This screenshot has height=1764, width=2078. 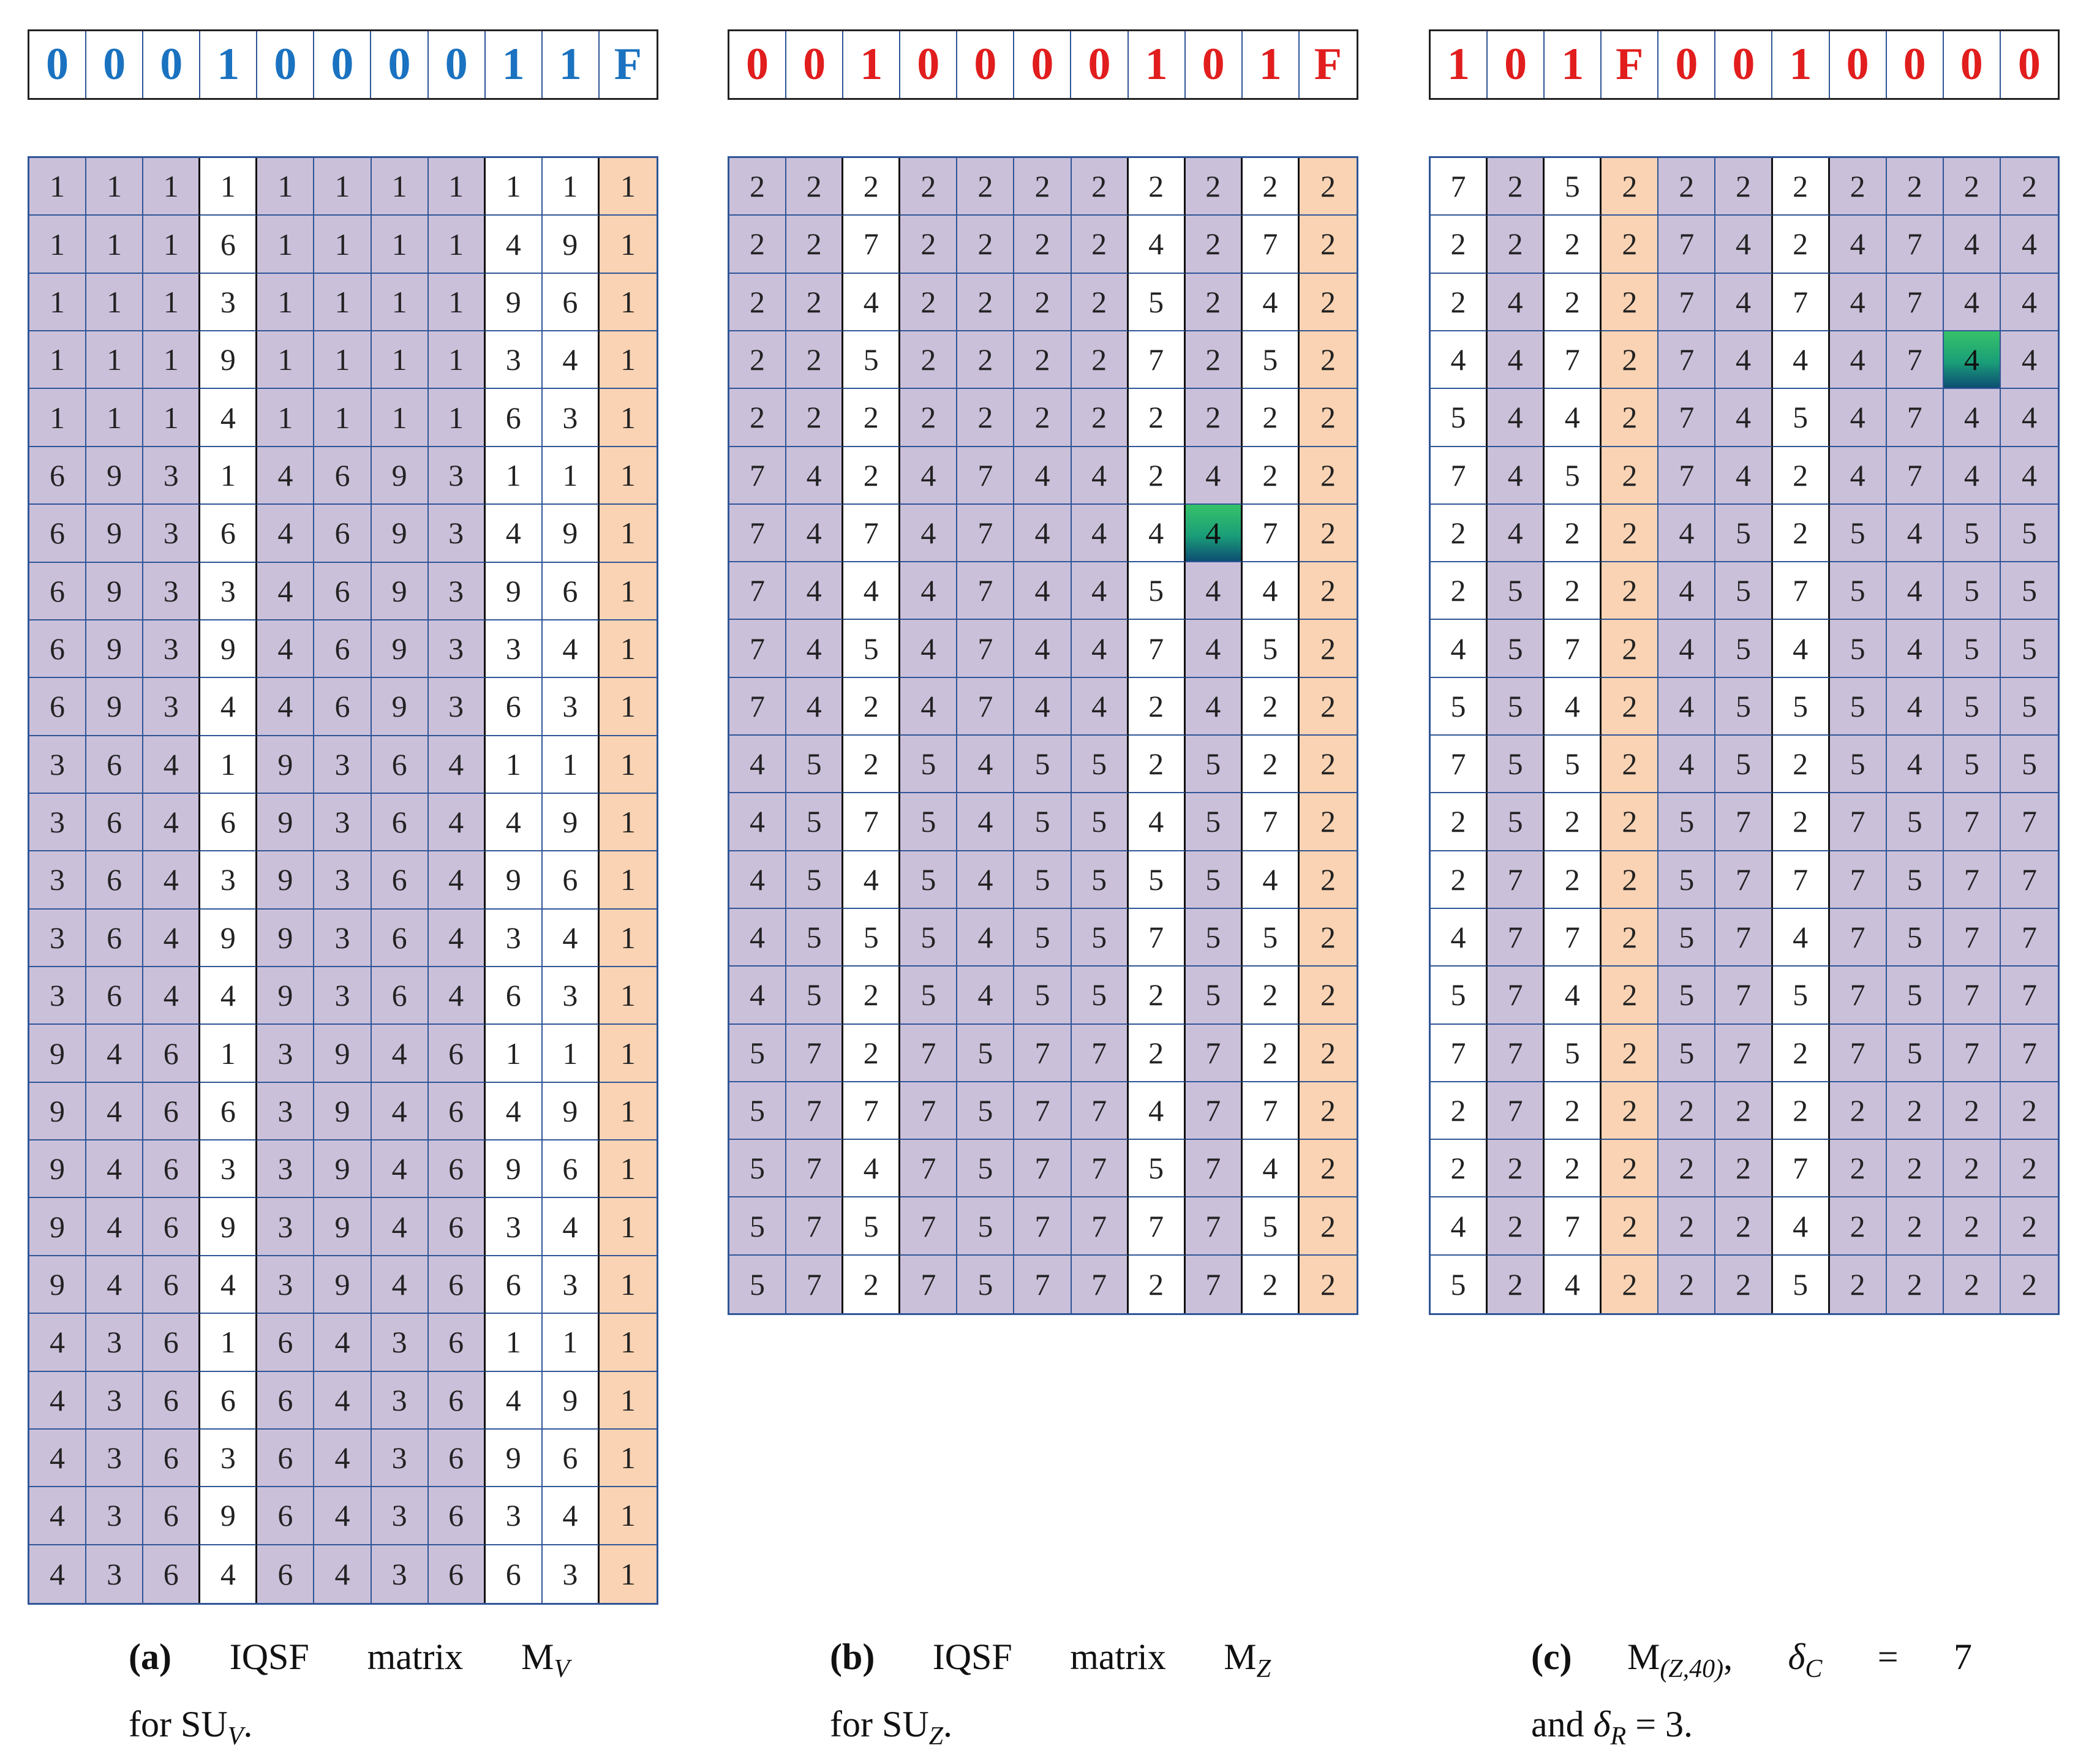 I want to click on caption-b: (b) IQSF matrix MZ for SUZ., so click(x=1050, y=1697).